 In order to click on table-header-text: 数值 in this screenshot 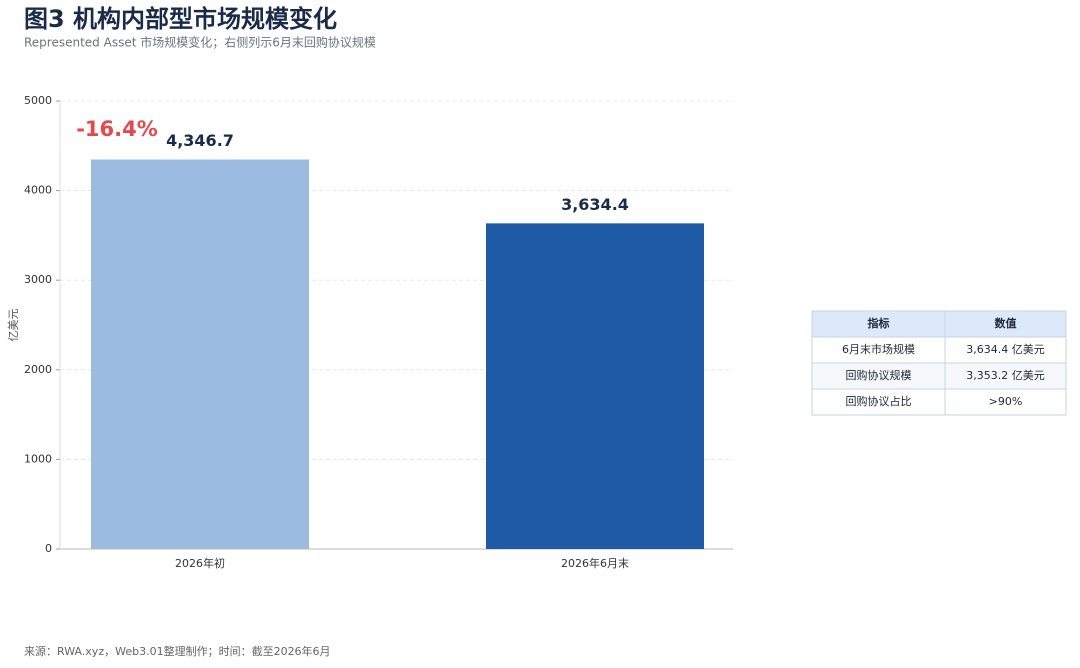, I will do `click(1006, 323)`.